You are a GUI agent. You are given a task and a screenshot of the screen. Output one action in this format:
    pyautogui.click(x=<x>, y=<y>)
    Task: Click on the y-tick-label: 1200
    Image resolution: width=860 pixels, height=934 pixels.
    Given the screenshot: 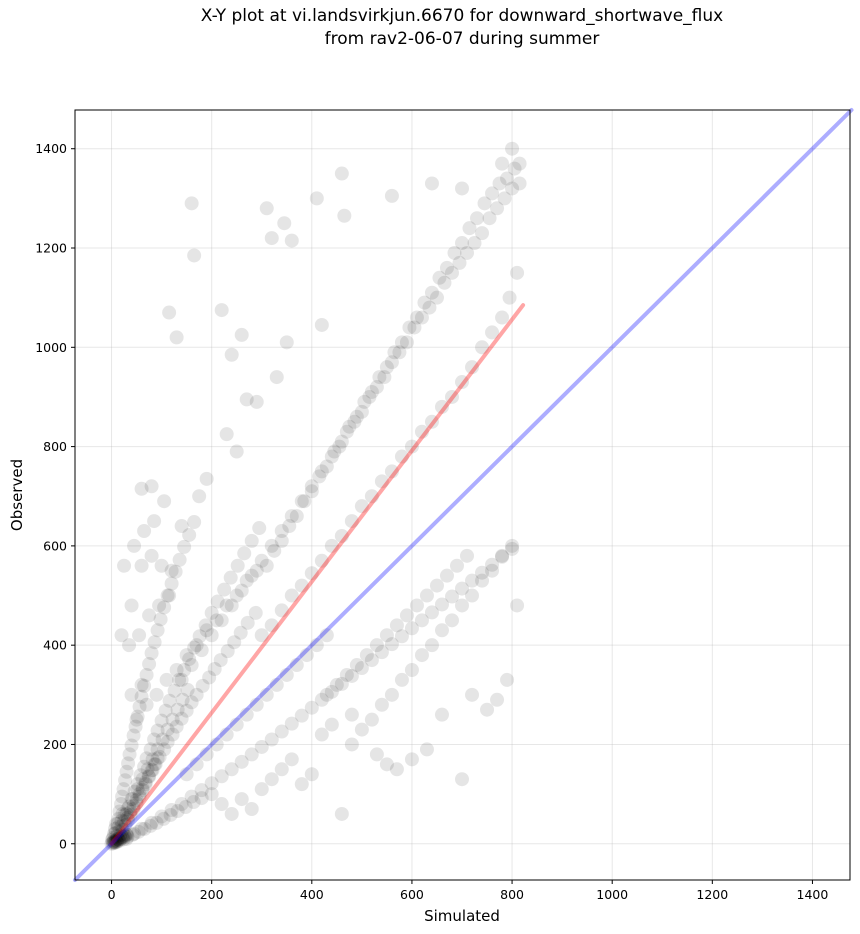 What is the action you would take?
    pyautogui.click(x=51, y=248)
    